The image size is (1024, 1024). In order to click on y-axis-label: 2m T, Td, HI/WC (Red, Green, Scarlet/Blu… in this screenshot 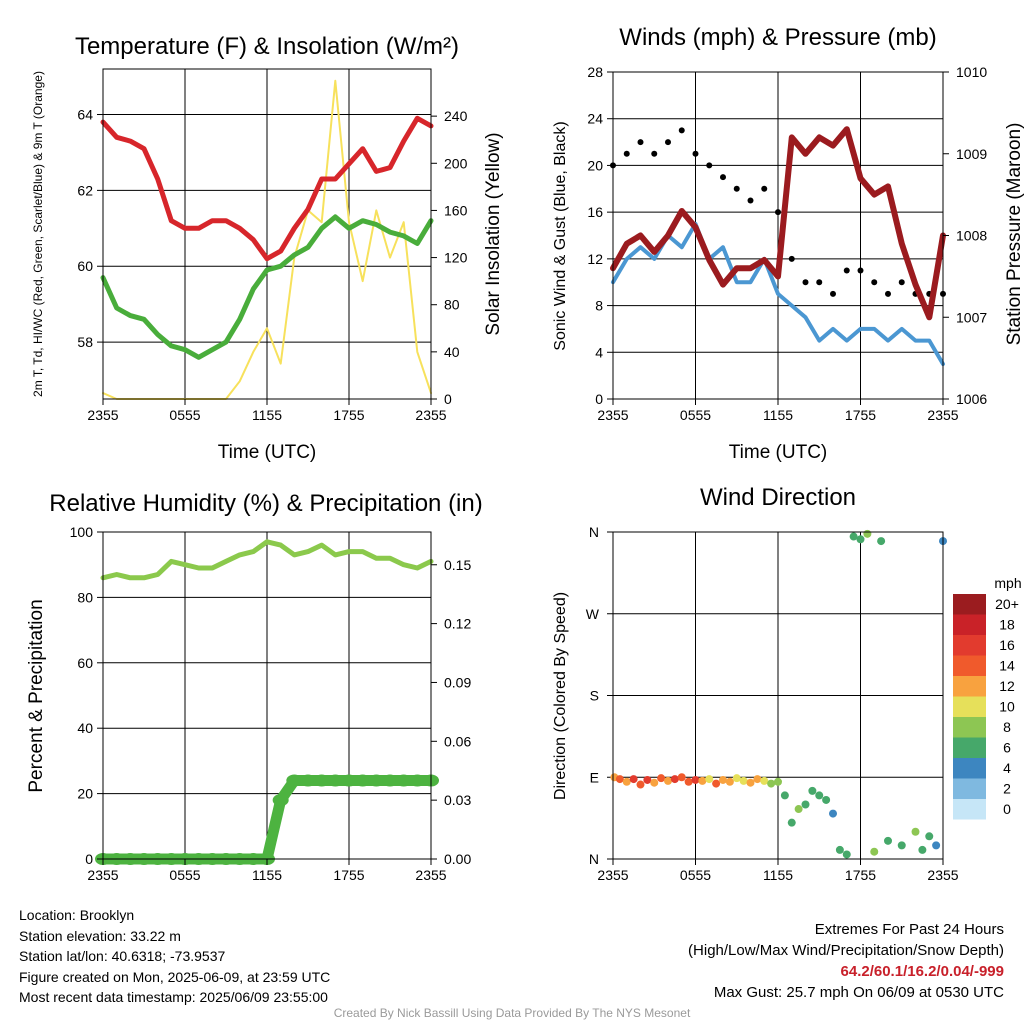, I will do `click(38, 234)`.